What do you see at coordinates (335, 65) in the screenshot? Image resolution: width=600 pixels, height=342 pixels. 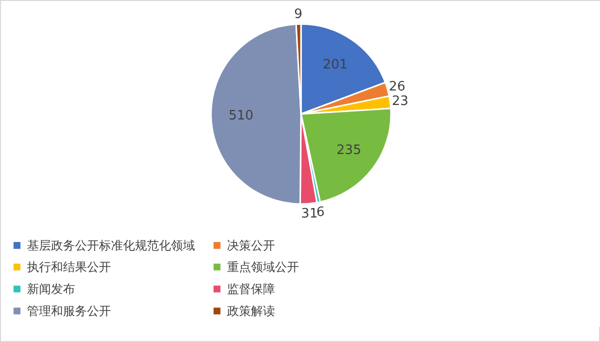 I see `data-label: 201` at bounding box center [335, 65].